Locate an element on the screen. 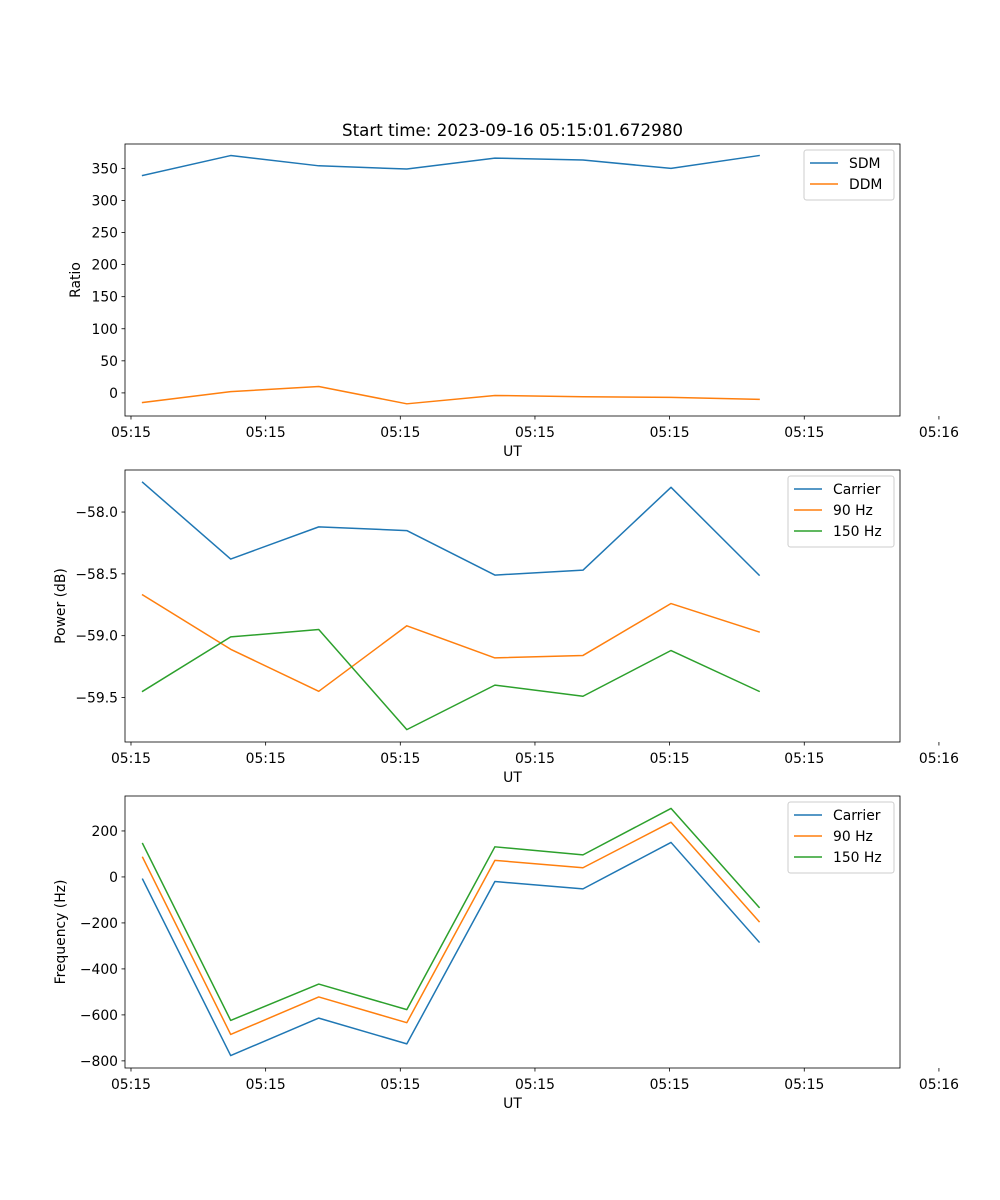 The height and width of the screenshot is (1200, 1000). y-tick-label: 100 is located at coordinates (104, 330).